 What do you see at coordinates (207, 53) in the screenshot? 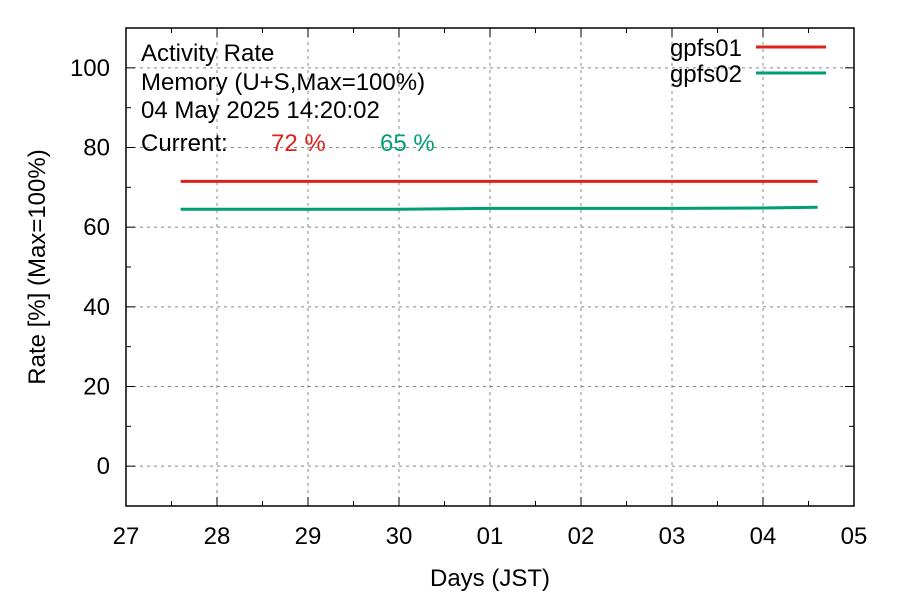
I see `title-line-1: Activity Rate` at bounding box center [207, 53].